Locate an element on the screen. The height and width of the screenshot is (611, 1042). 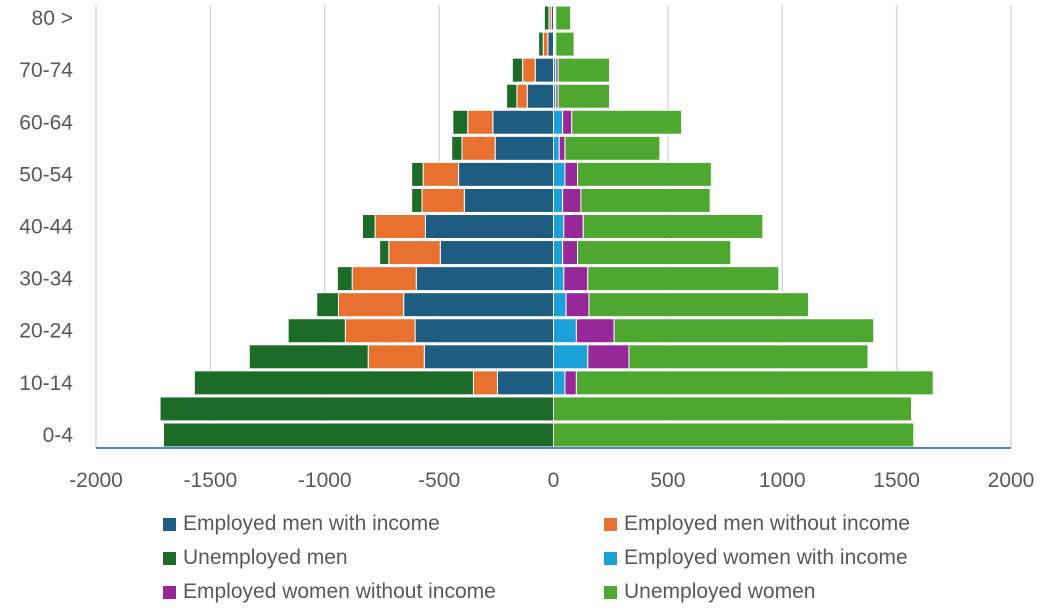
legend-label: Employed women without income is located at coordinates (339, 591).